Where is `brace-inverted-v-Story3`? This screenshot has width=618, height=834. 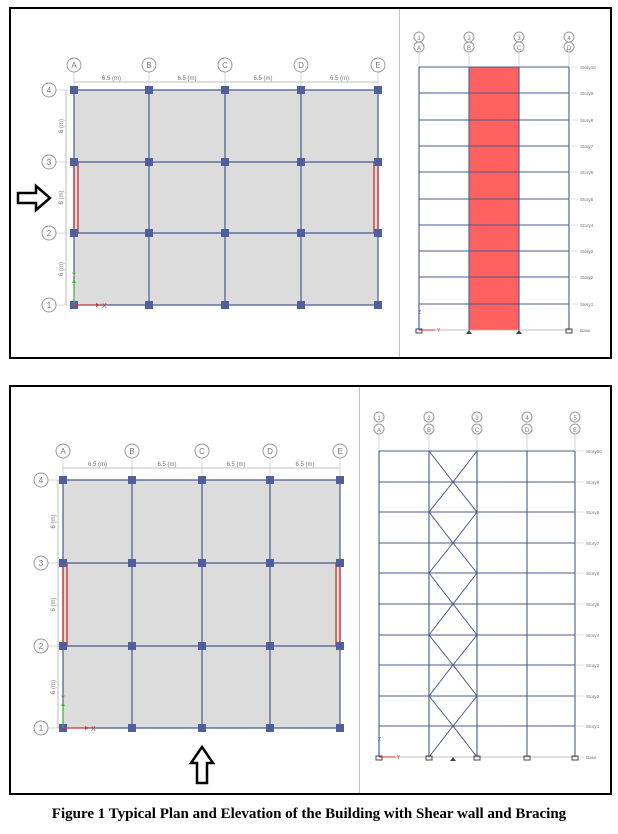
brace-inverted-v-Story3 is located at coordinates (453, 680).